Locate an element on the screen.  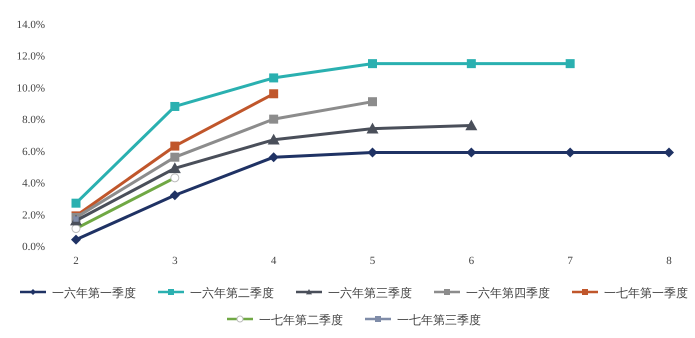
y-tick-label: 0.0% is located at coordinates (33, 247).